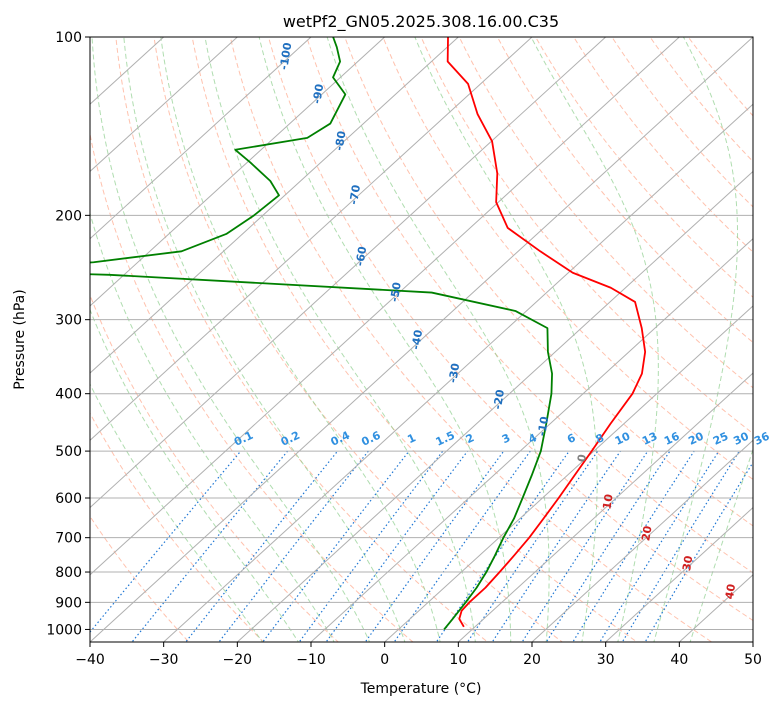  What do you see at coordinates (68, 573) in the screenshot?
I see `y-tick-label: 800` at bounding box center [68, 573].